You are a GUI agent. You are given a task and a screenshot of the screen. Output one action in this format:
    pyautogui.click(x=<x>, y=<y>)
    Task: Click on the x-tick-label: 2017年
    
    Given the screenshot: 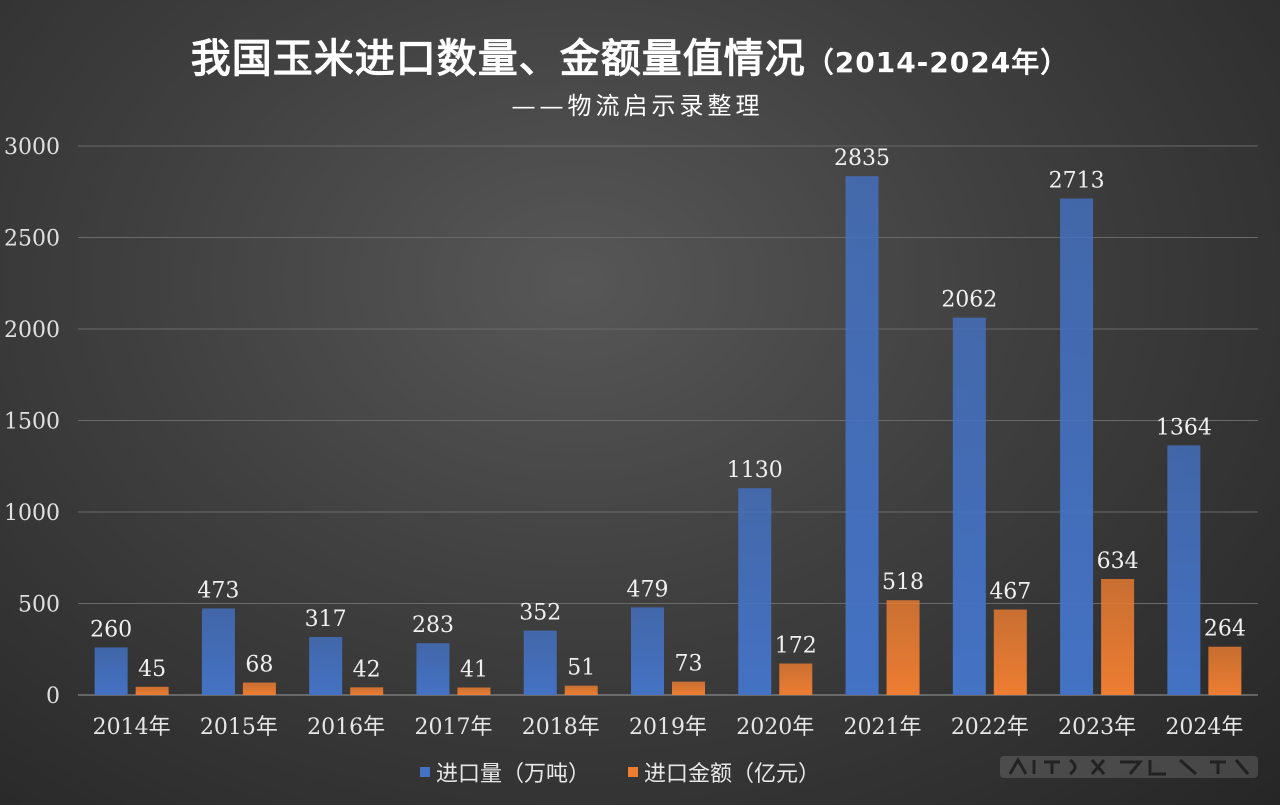 What is the action you would take?
    pyautogui.click(x=453, y=727)
    